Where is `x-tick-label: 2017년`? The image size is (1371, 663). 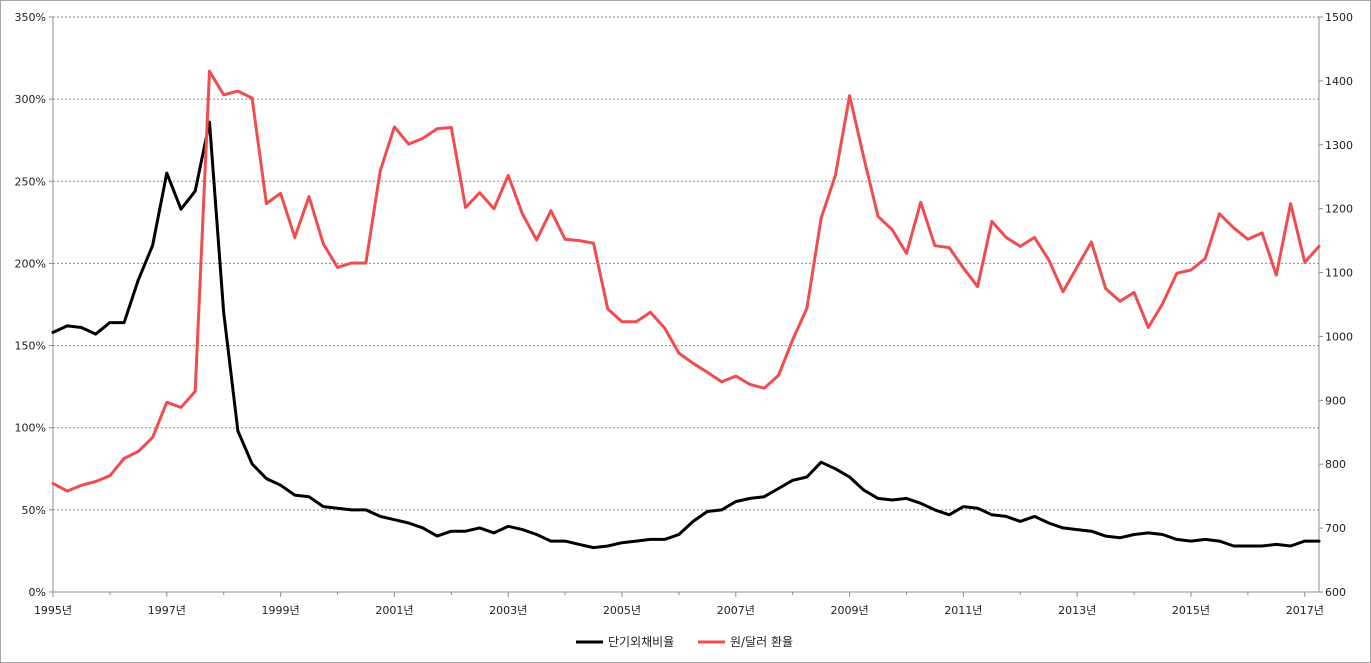
x-tick-label: 2017년 is located at coordinates (1305, 610).